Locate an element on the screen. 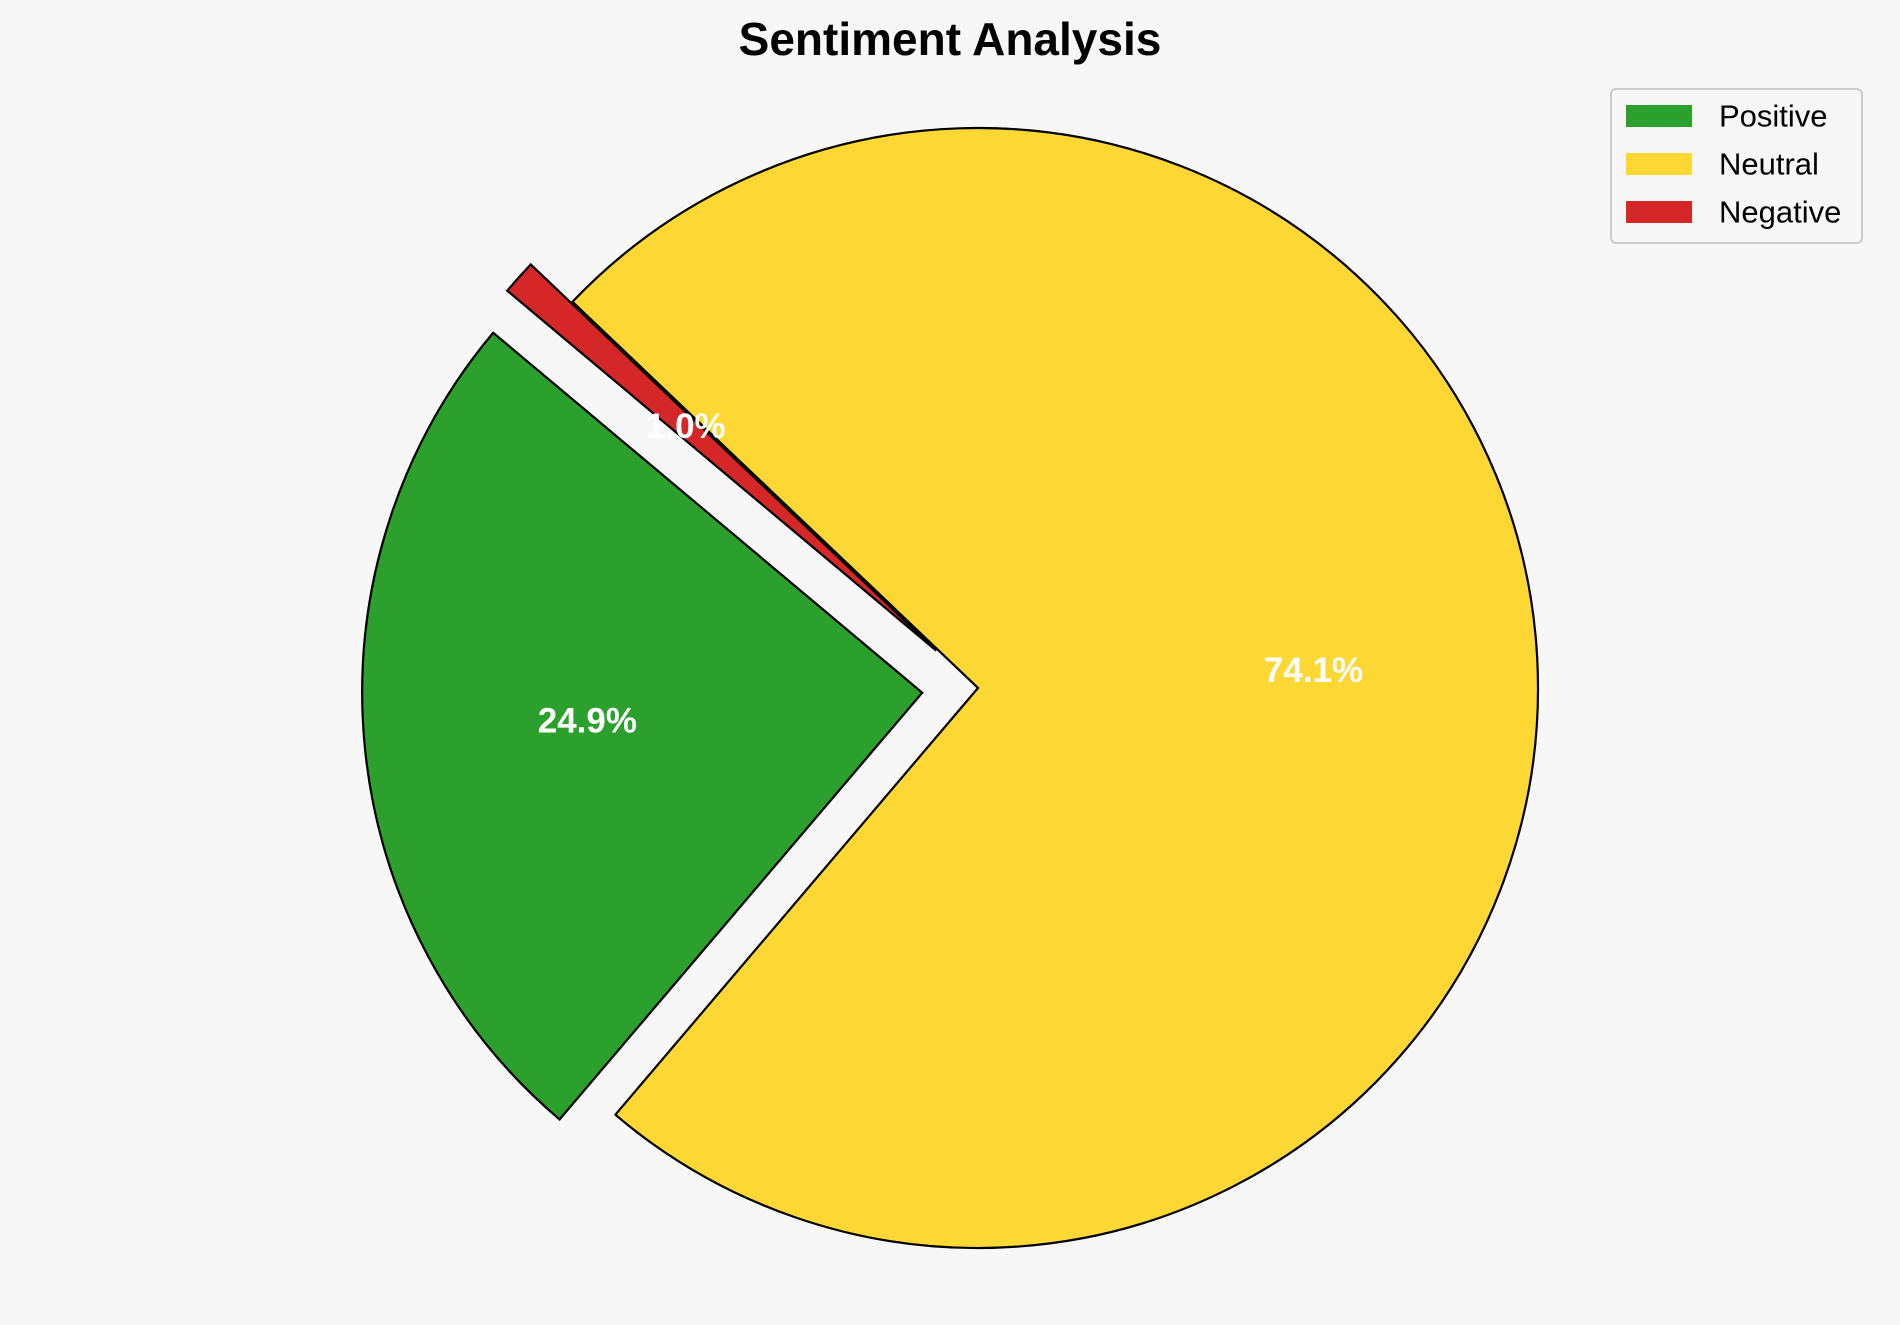  legend-swatch-negative is located at coordinates (1659, 212).